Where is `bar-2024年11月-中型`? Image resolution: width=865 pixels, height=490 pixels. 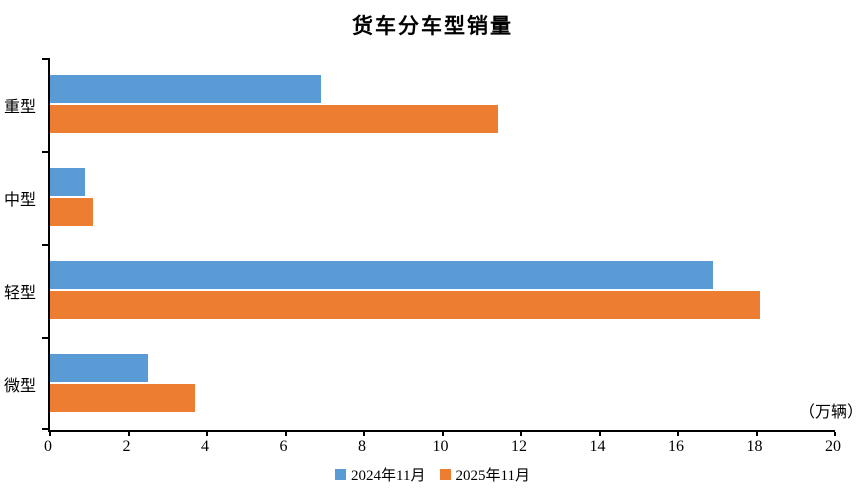 bar-2024年11月-中型 is located at coordinates (68, 182).